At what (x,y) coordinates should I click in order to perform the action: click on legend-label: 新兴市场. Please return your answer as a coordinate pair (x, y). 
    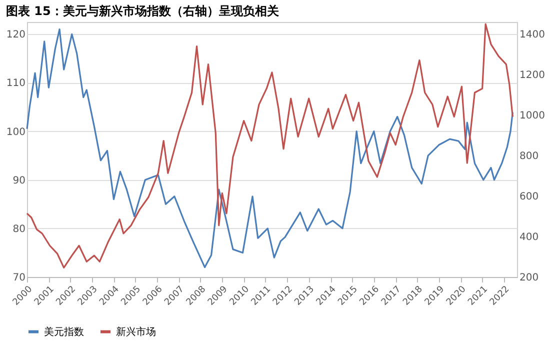
    Looking at the image, I should click on (136, 332).